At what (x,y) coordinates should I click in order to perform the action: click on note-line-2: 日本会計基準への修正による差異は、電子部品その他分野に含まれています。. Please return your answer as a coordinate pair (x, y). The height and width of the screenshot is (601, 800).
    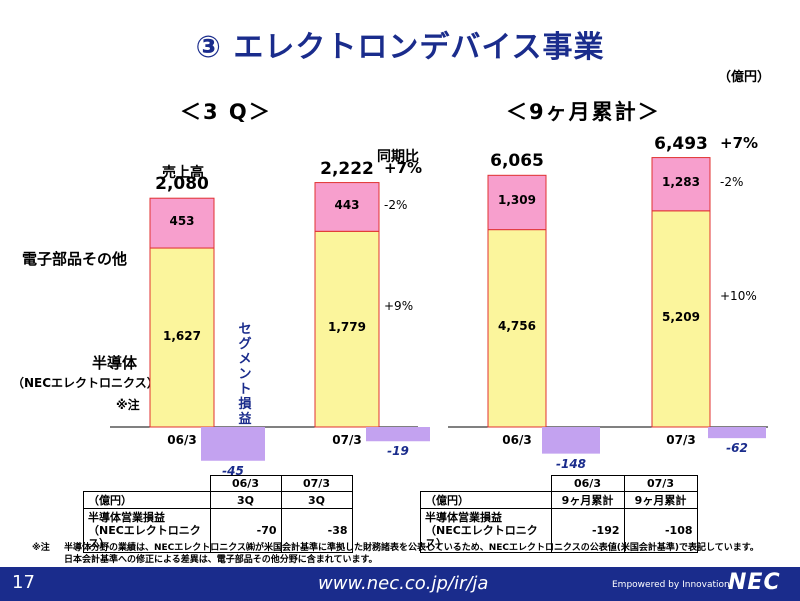
    Looking at the image, I should click on (221, 560).